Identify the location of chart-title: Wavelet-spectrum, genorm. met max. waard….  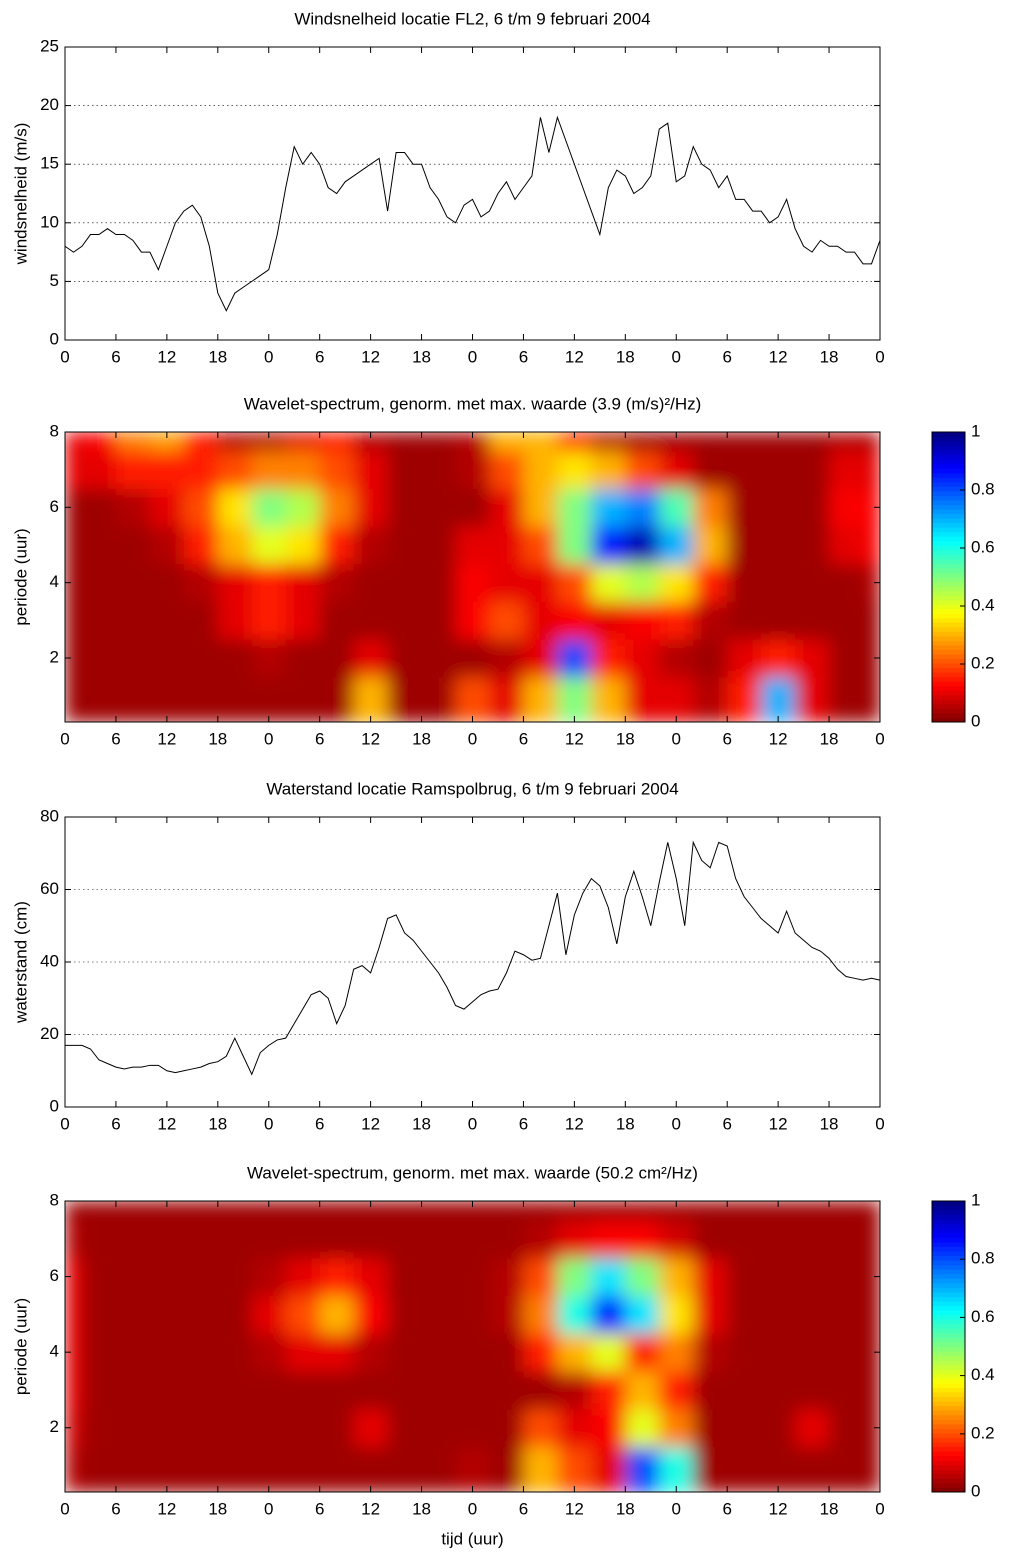
(473, 403).